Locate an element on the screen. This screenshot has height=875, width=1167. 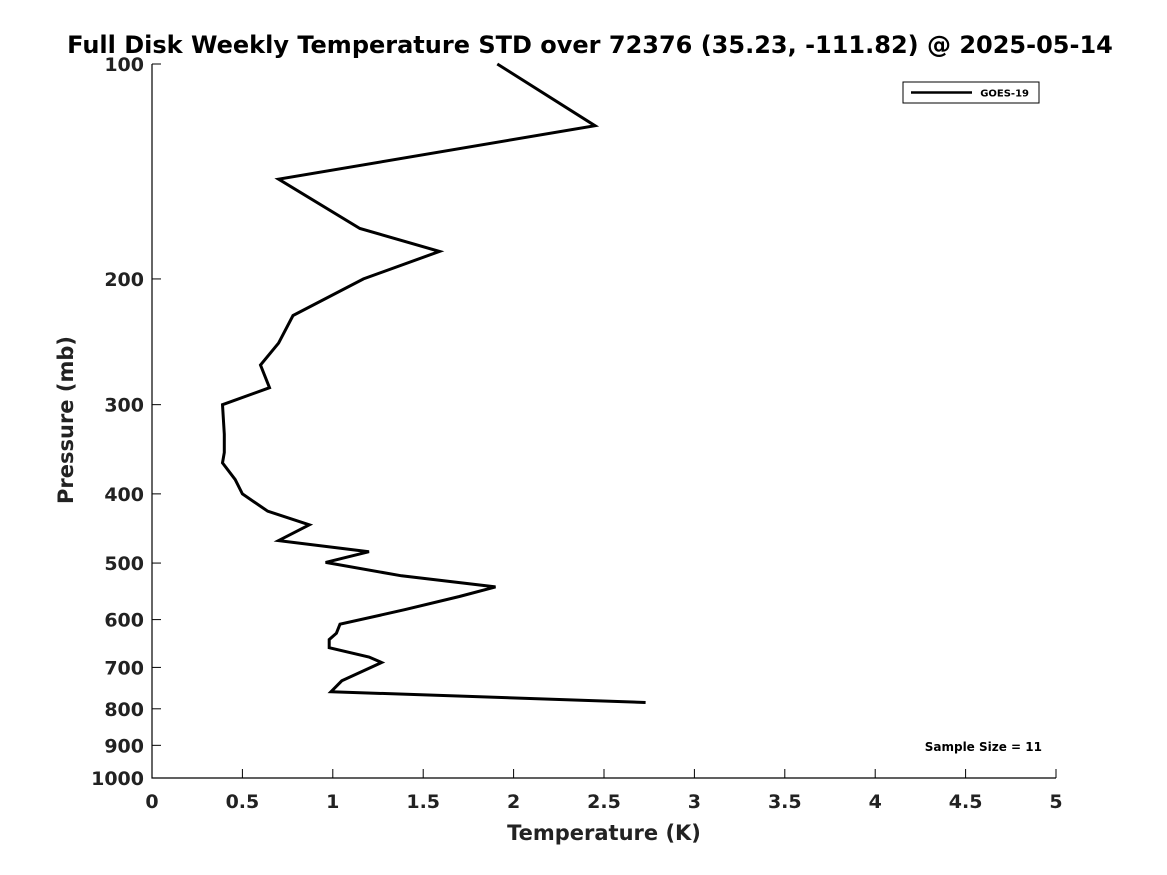
y-tick-label: 400 is located at coordinates (124, 495).